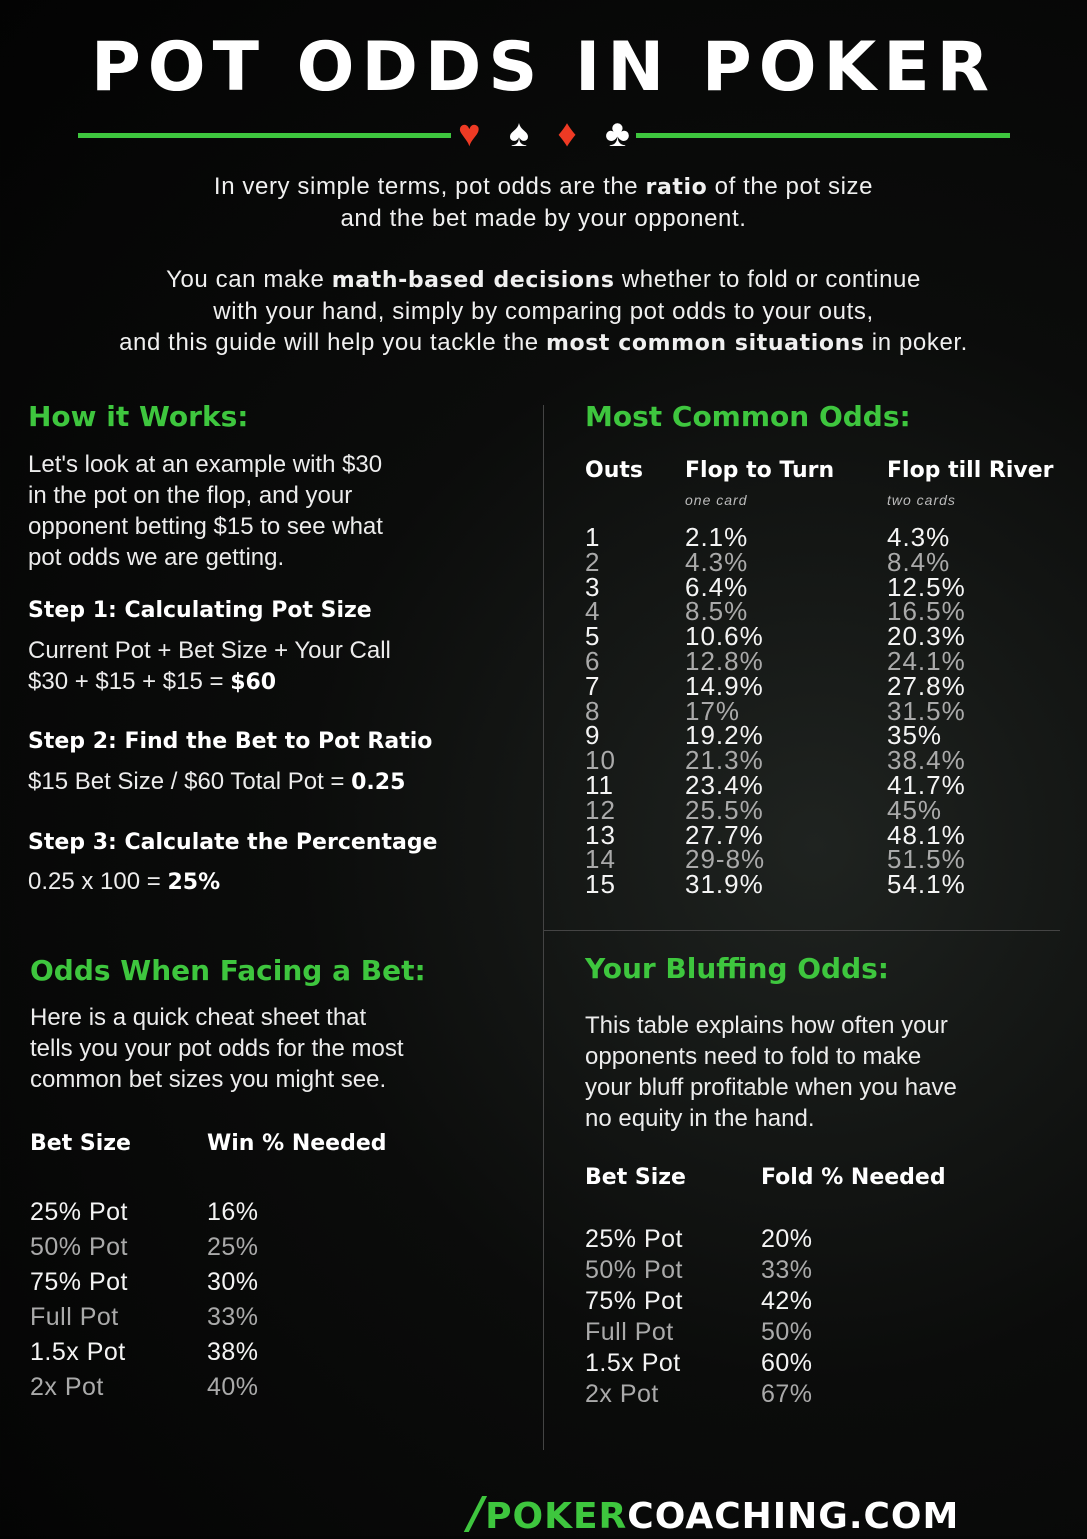  I want to click on table-row: 50% Pot 33%, so click(785, 1271).